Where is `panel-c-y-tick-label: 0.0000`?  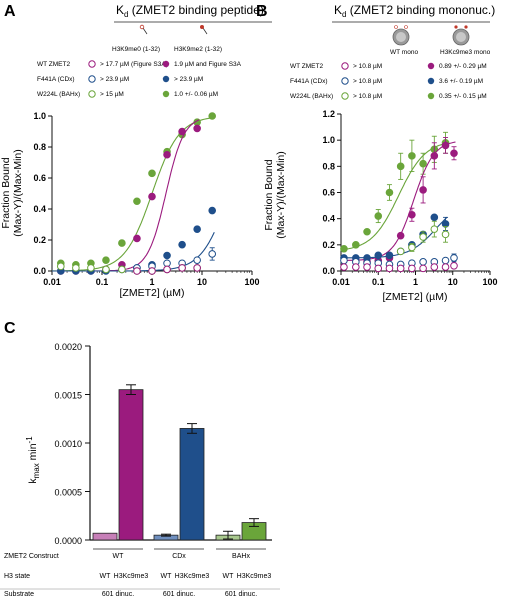 panel-c-y-tick-label: 0.0000 is located at coordinates (68, 541).